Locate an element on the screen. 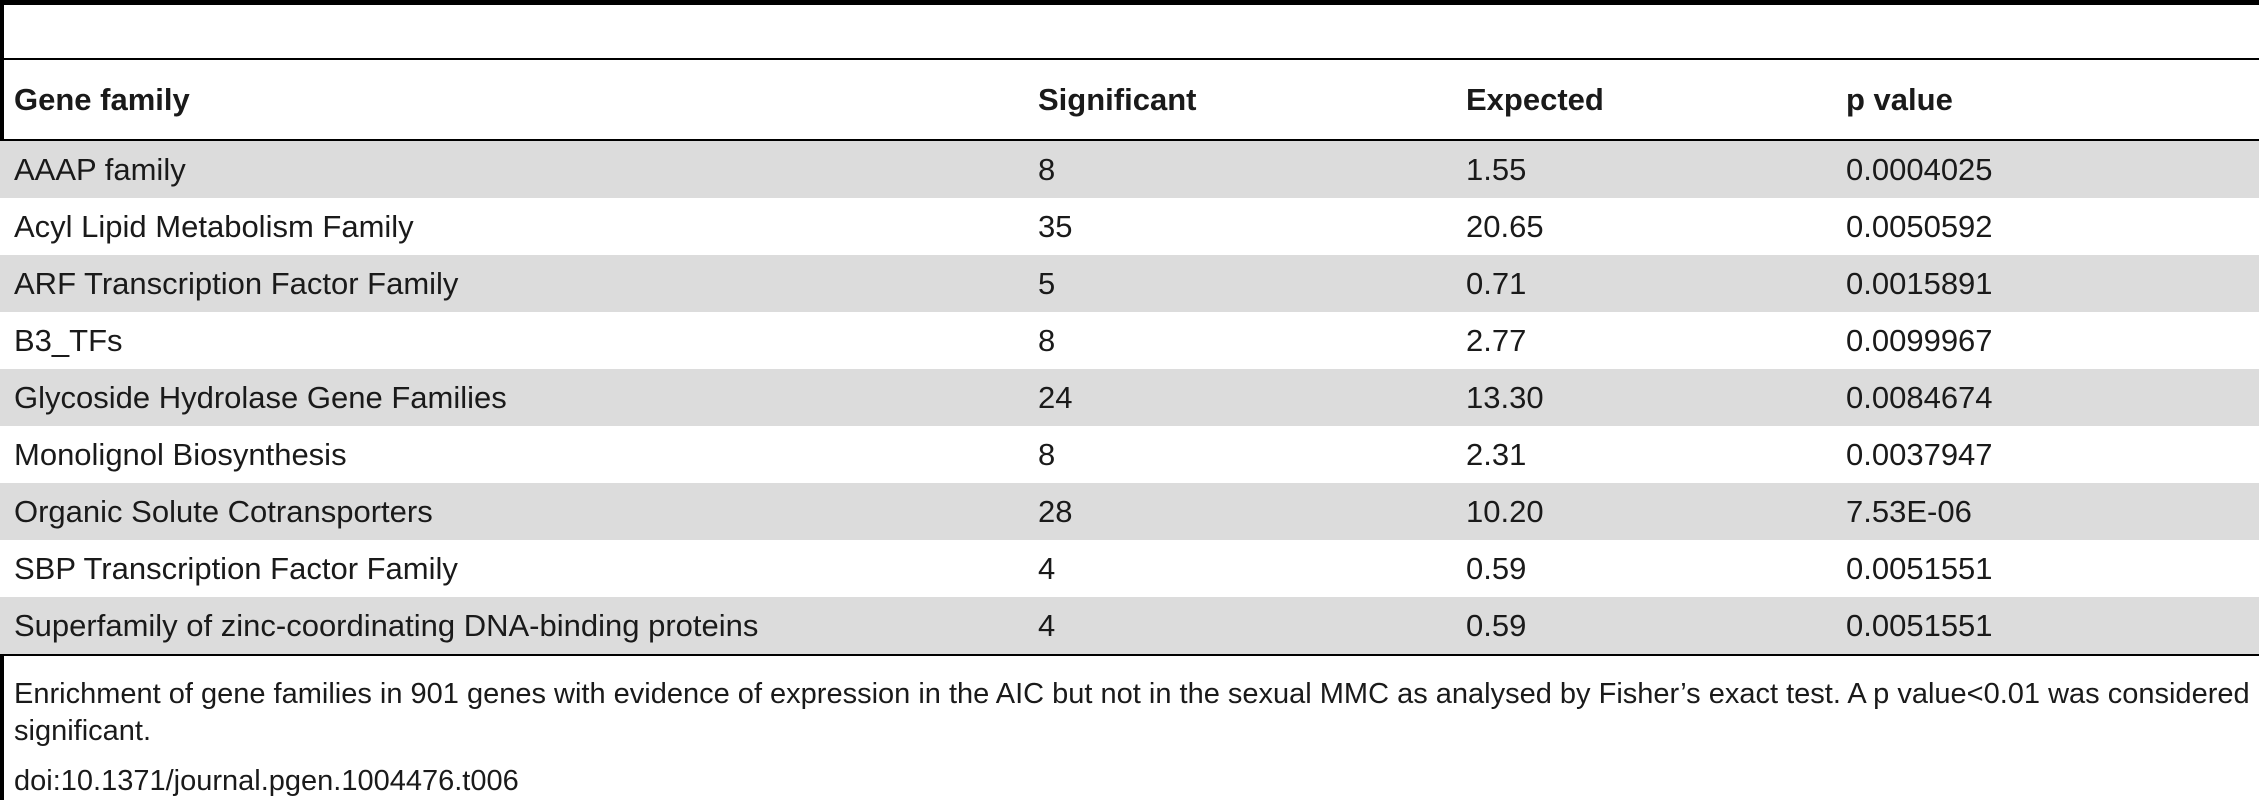  cell-expected: 2.77 is located at coordinates (1642, 340).